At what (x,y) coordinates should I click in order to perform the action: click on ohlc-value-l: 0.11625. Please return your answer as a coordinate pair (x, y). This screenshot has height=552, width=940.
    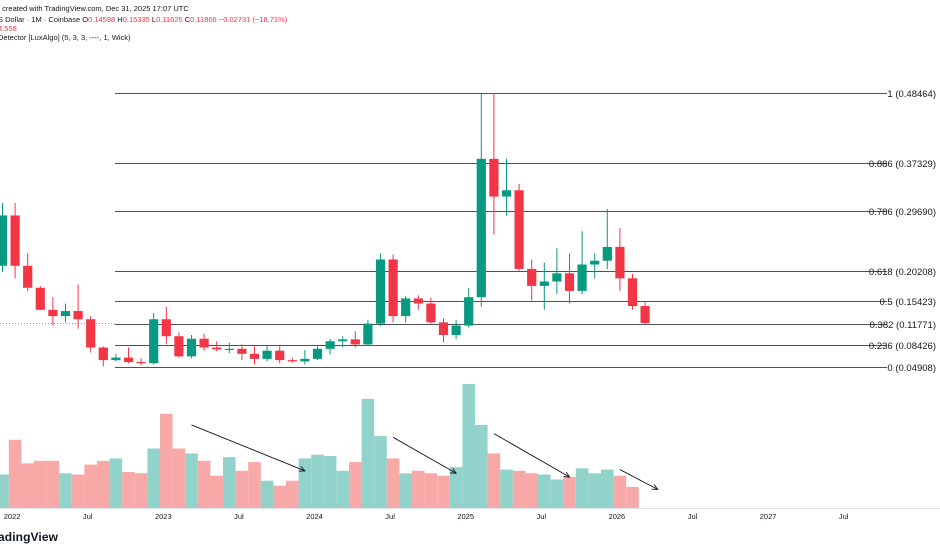
    Looking at the image, I should click on (169, 19).